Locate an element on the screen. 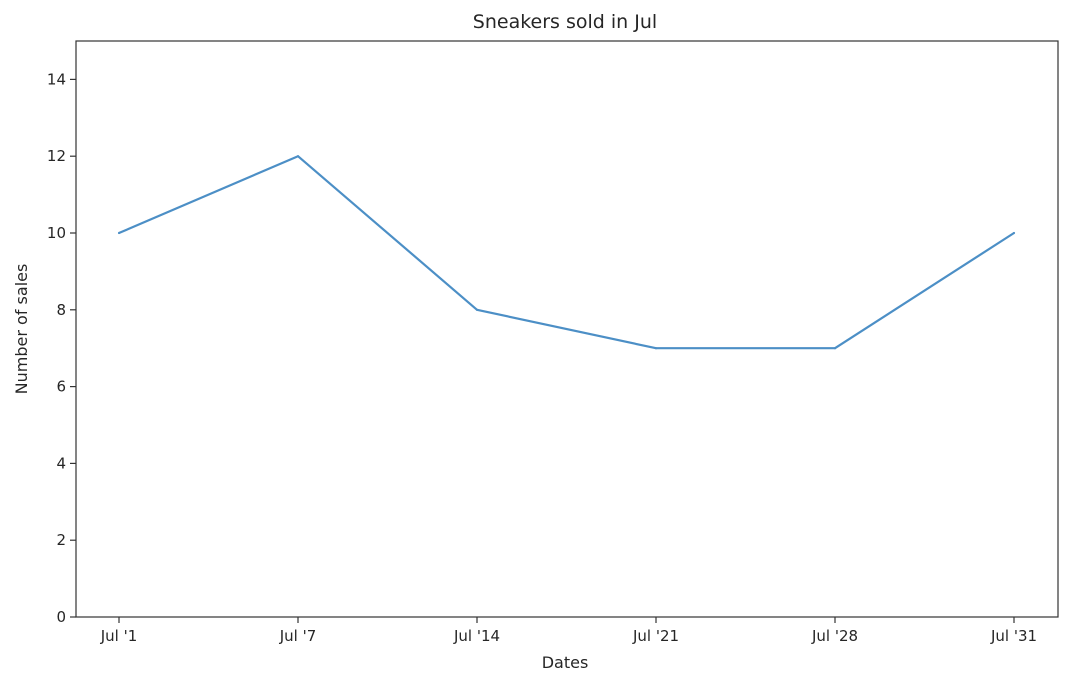 The width and height of the screenshot is (1078, 688). x-tick-label: Jul '31 is located at coordinates (1013, 636).